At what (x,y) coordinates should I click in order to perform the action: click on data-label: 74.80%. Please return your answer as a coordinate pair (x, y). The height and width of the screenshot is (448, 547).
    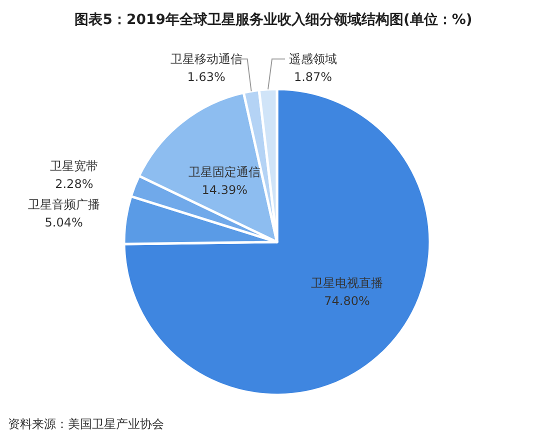
    Looking at the image, I should click on (347, 301).